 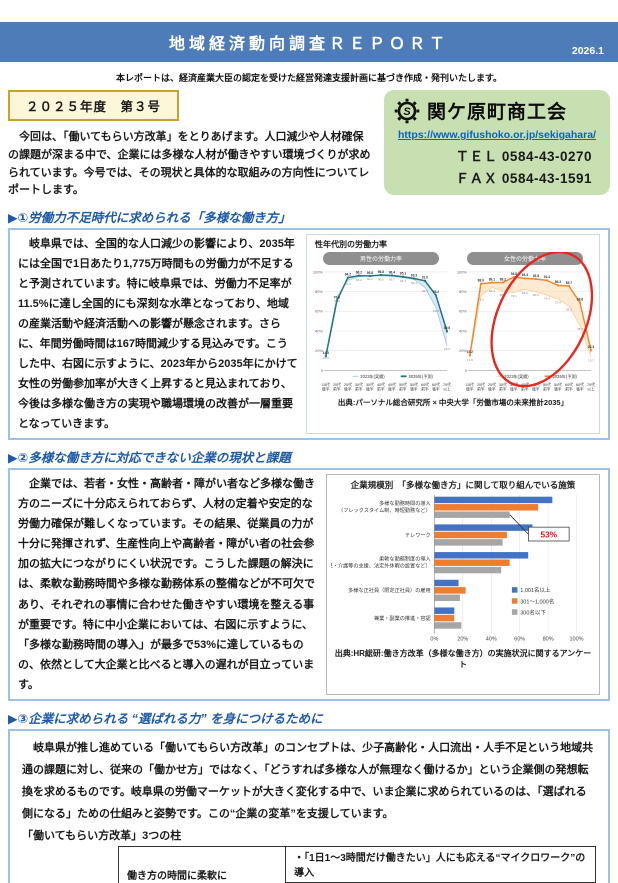 What do you see at coordinates (548, 640) in the screenshot?
I see `x-tick-label: 80%` at bounding box center [548, 640].